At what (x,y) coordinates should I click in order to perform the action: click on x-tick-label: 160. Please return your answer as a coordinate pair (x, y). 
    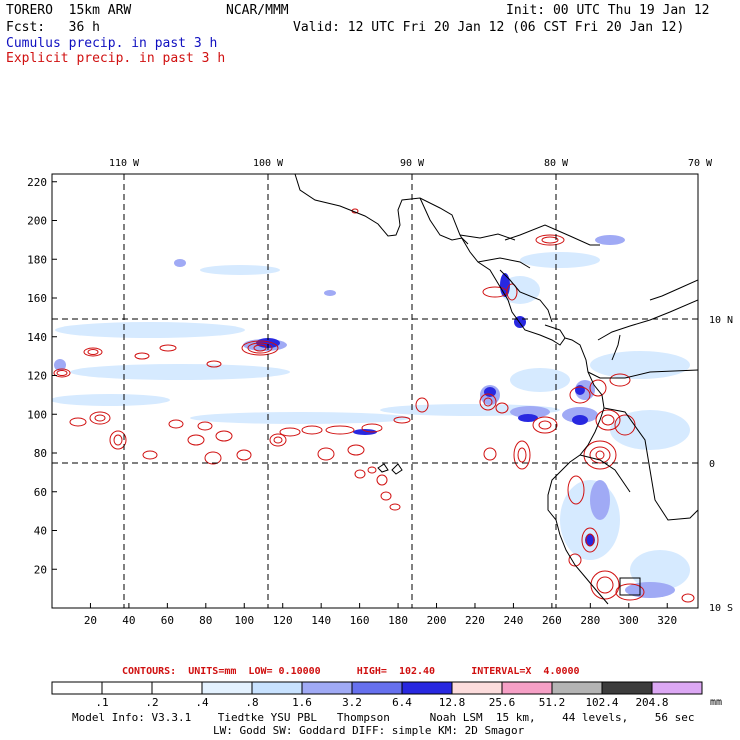
    Looking at the image, I should click on (360, 620).